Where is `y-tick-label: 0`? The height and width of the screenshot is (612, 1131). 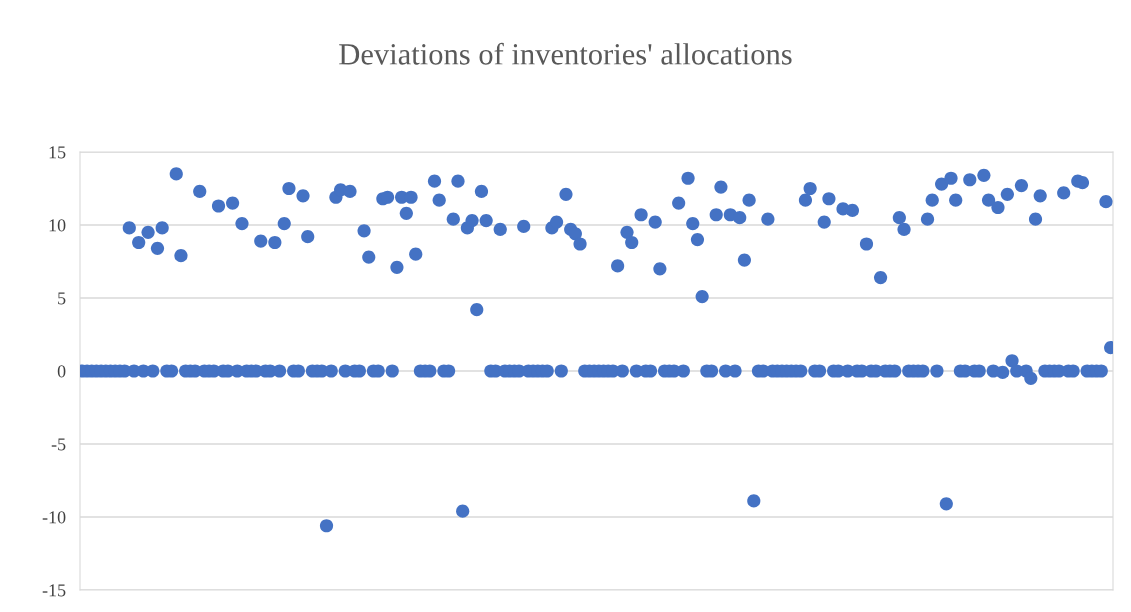
y-tick-label: 0 is located at coordinates (61, 371).